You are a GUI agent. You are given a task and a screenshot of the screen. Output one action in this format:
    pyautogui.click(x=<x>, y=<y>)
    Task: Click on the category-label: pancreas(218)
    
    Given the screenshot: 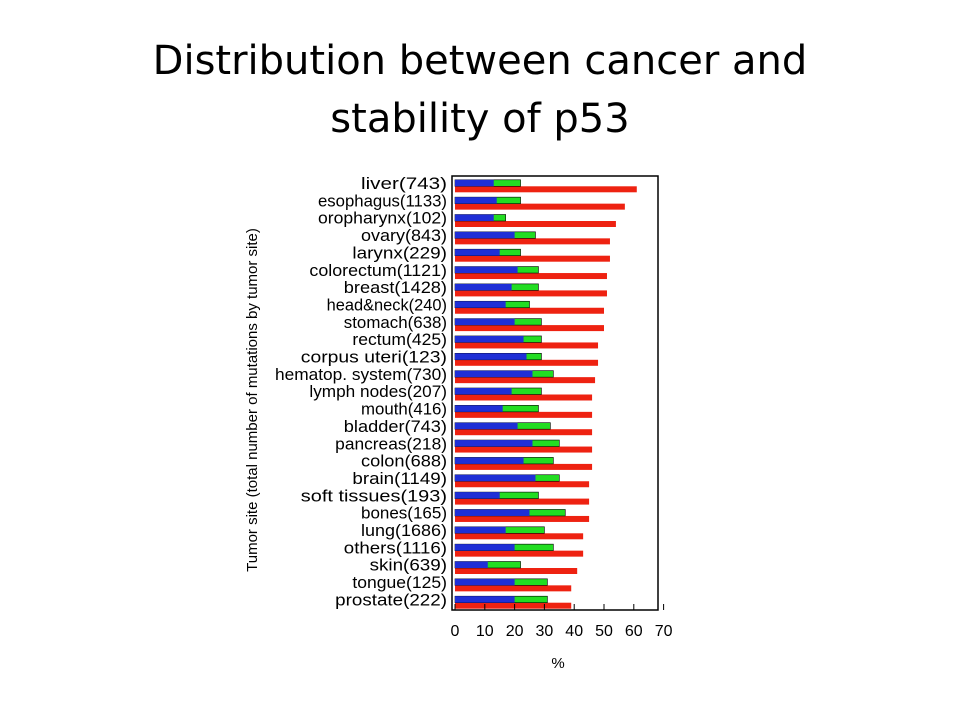 What is the action you would take?
    pyautogui.click(x=391, y=443)
    